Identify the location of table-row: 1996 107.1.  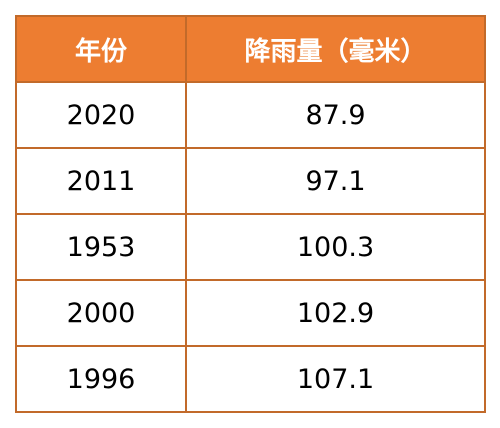
(250, 379).